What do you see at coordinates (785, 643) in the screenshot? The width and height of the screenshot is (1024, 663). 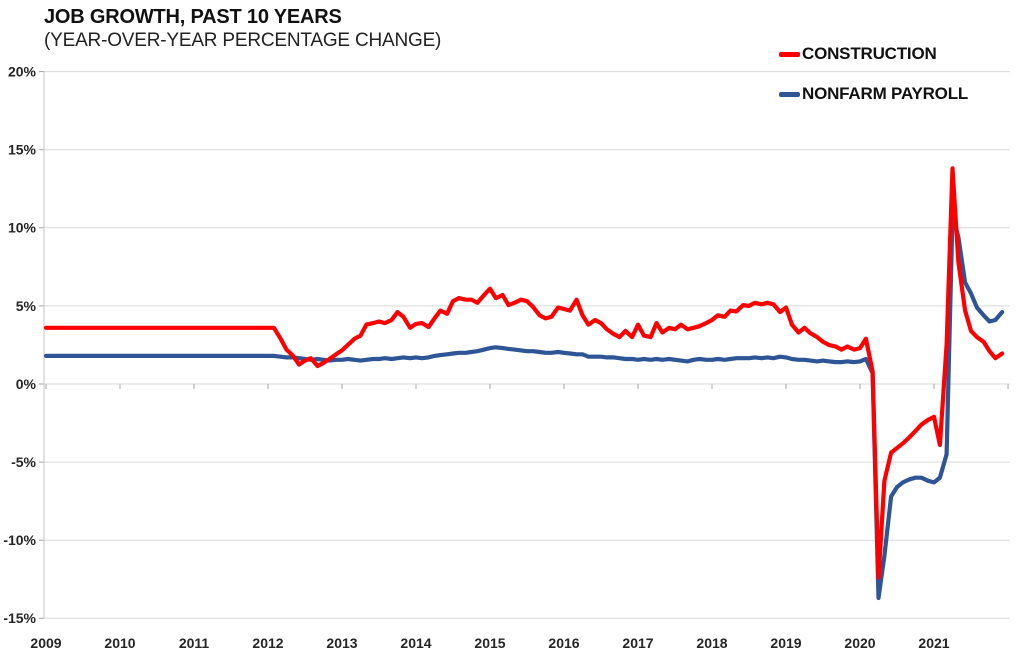 I see `x-axis-label: 2019` at bounding box center [785, 643].